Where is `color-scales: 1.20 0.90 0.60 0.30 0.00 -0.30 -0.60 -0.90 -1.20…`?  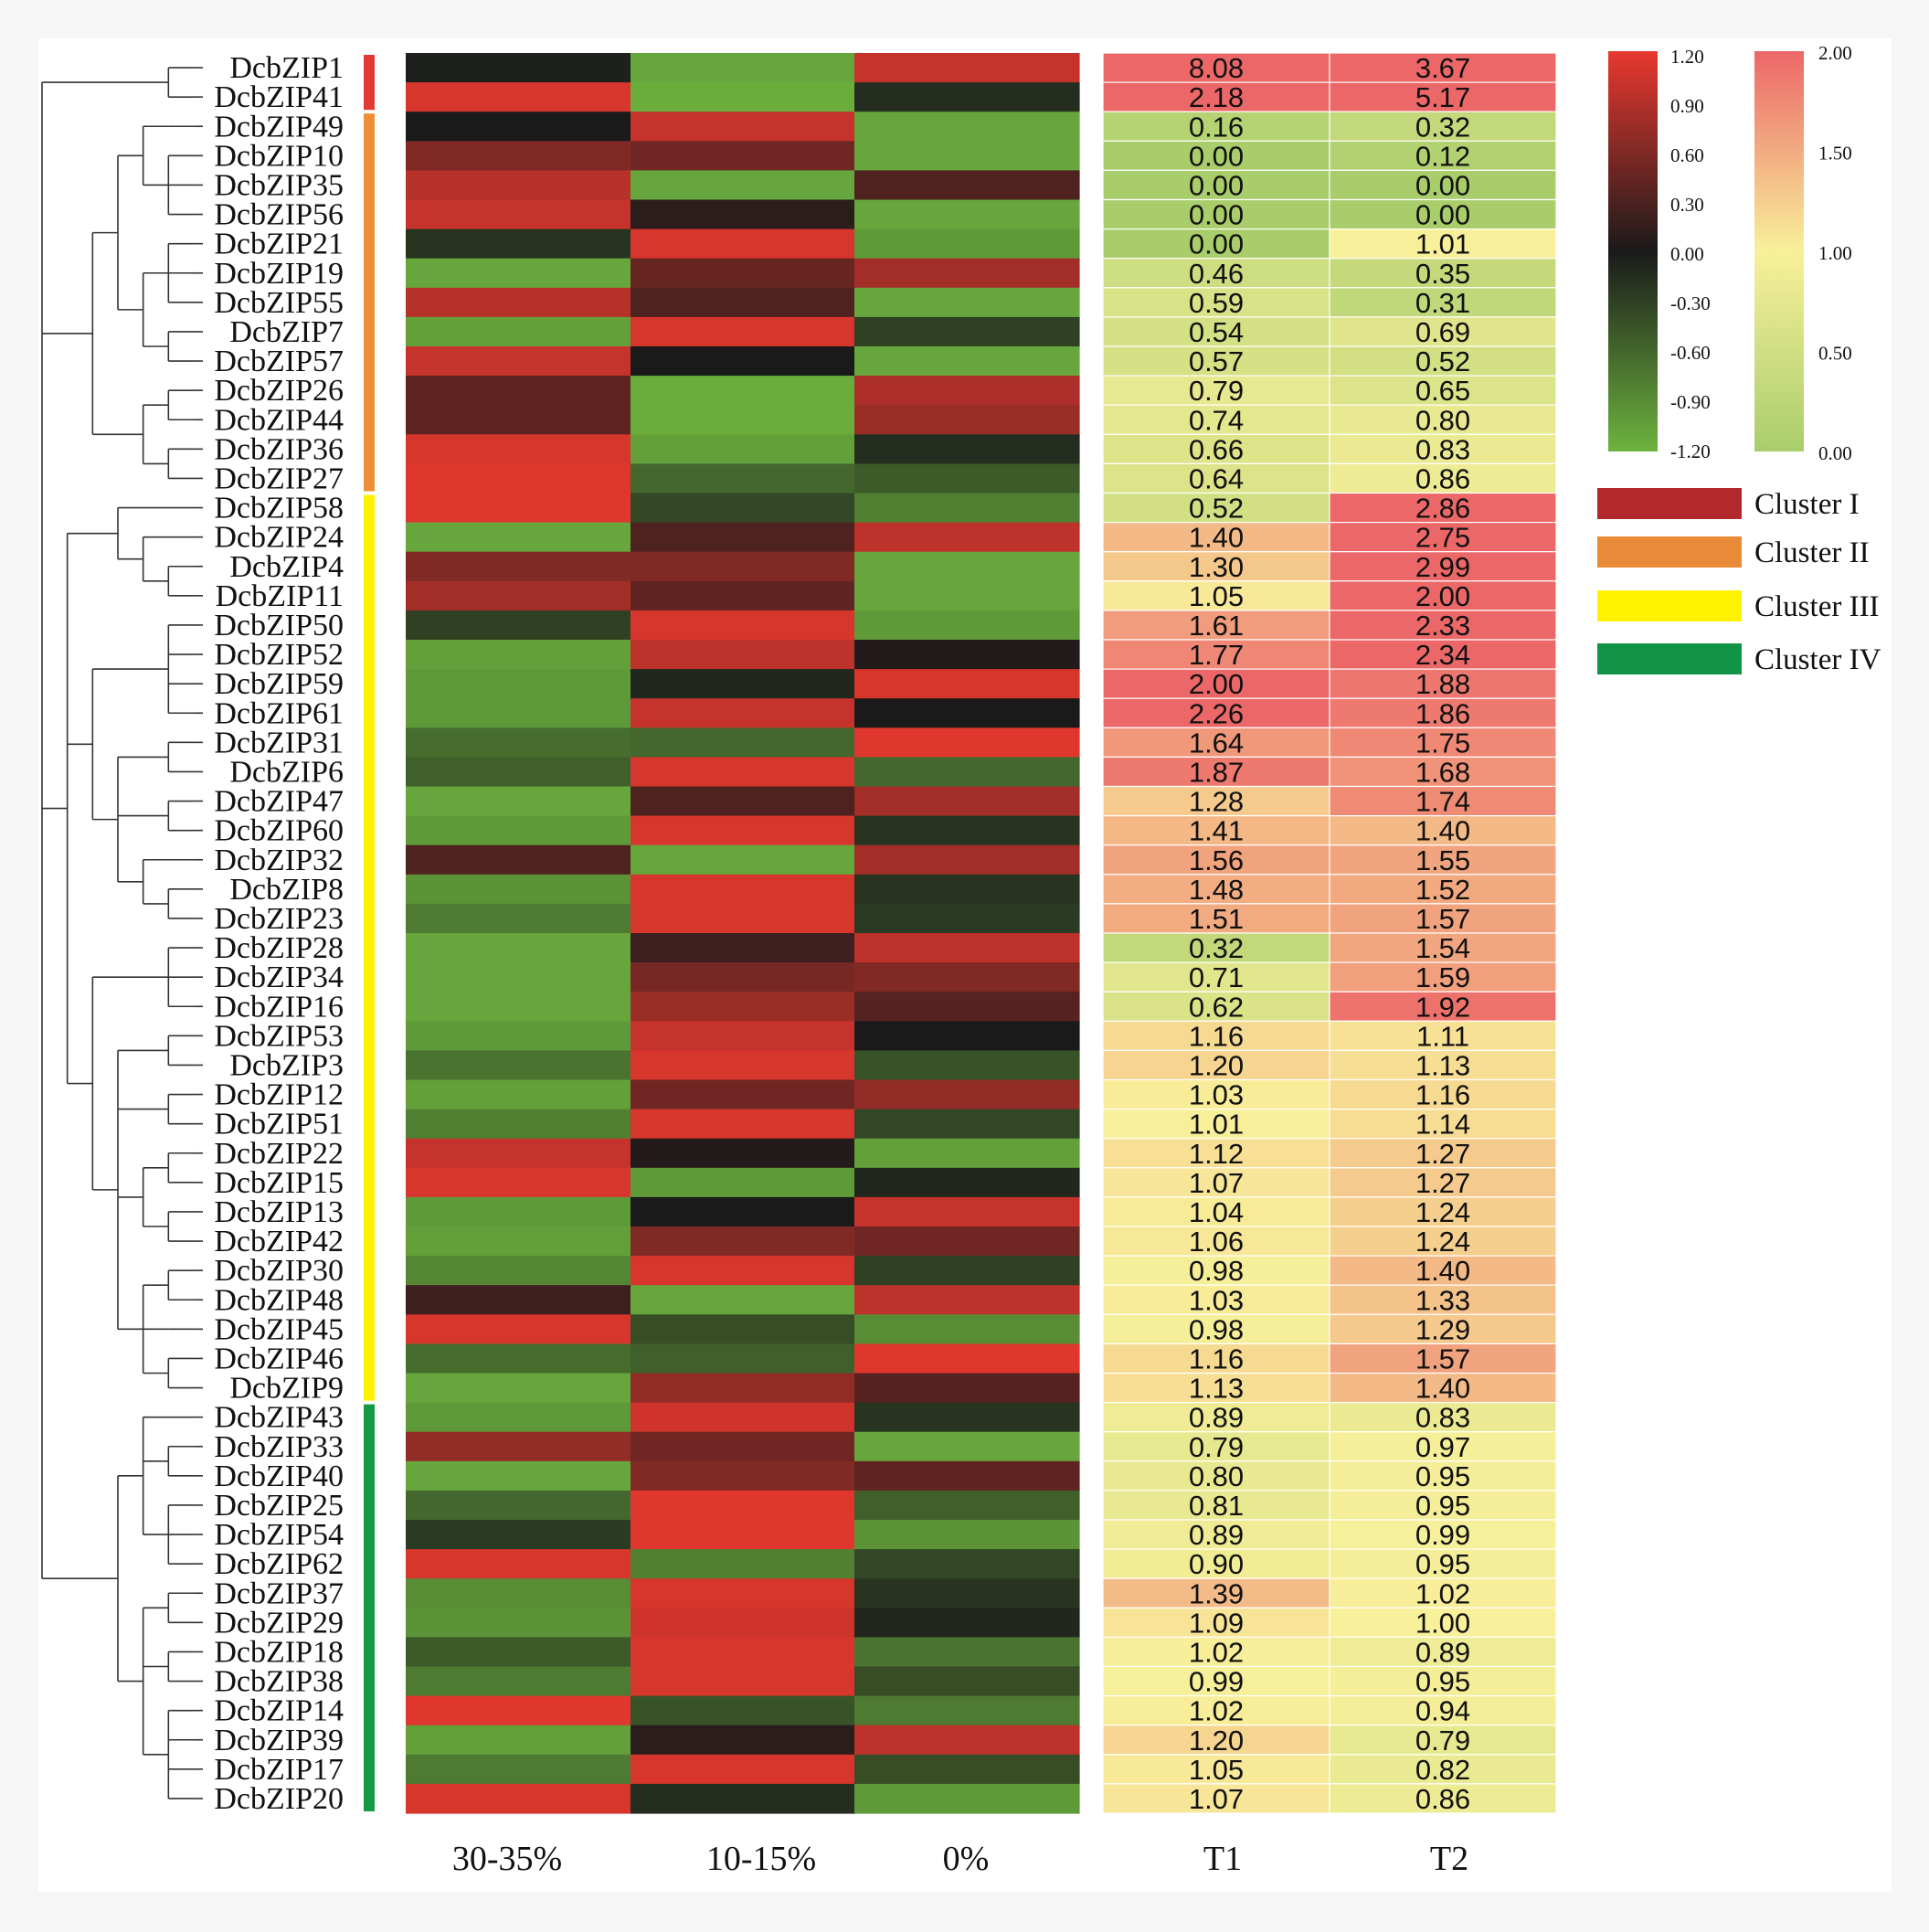 color-scales: 1.20 0.90 0.60 0.30 0.00 -0.30 -0.60 -0.90 -1.20… is located at coordinates (1730, 253).